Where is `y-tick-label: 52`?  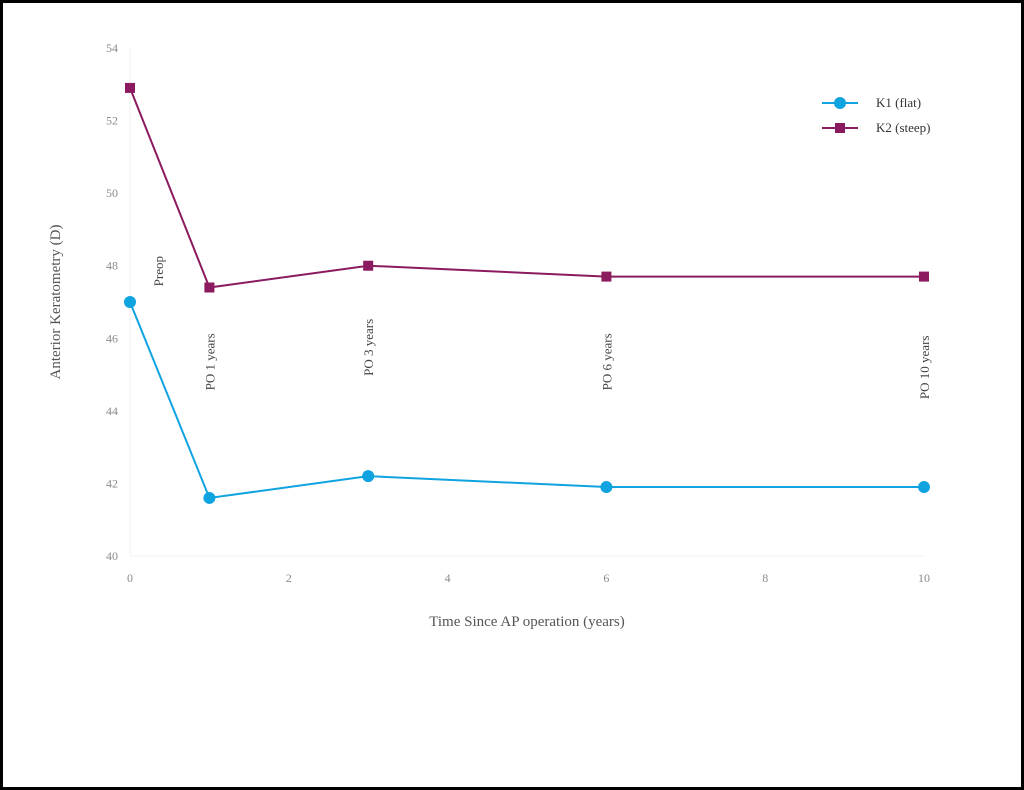
y-tick-label: 52 is located at coordinates (112, 121).